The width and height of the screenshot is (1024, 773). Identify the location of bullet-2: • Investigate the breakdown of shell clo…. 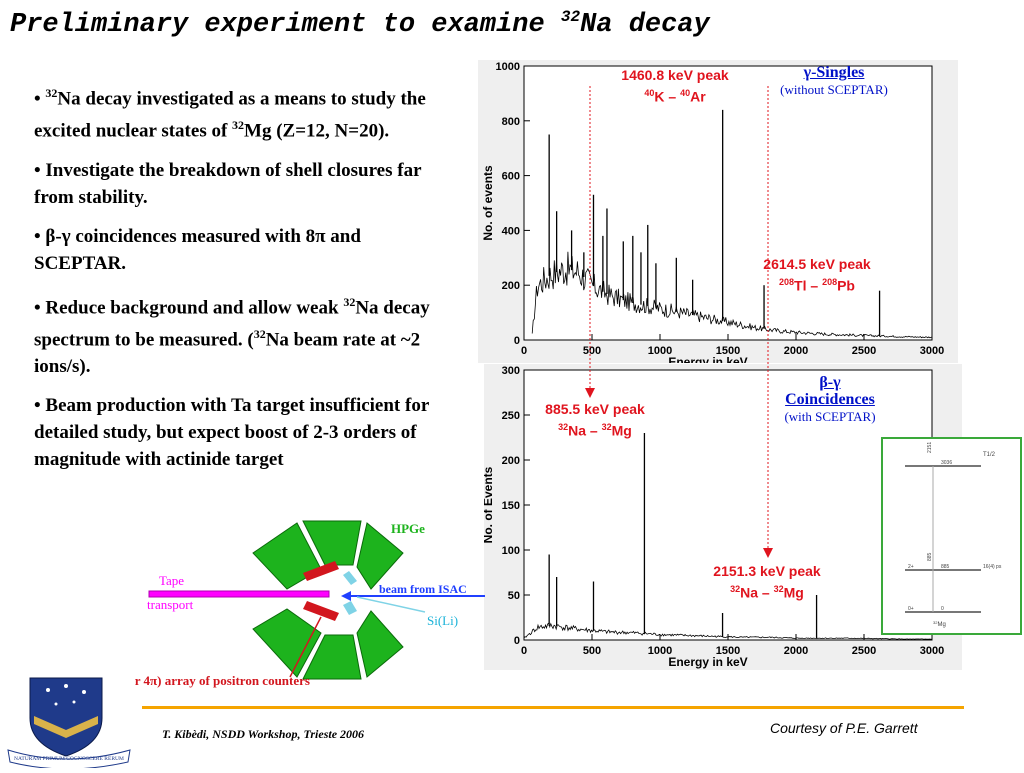
(228, 183).